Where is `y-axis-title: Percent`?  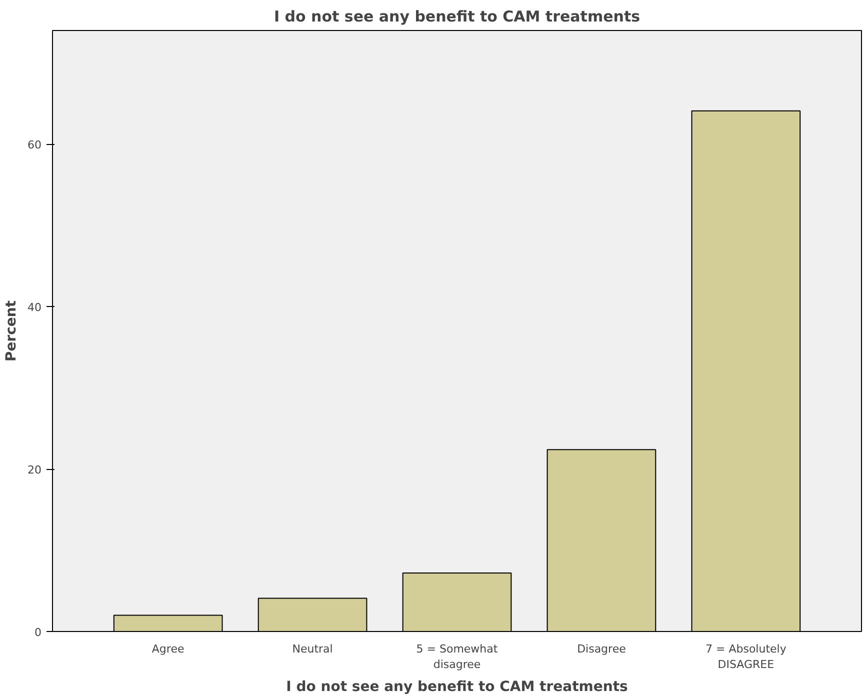 y-axis-title: Percent is located at coordinates (12, 331).